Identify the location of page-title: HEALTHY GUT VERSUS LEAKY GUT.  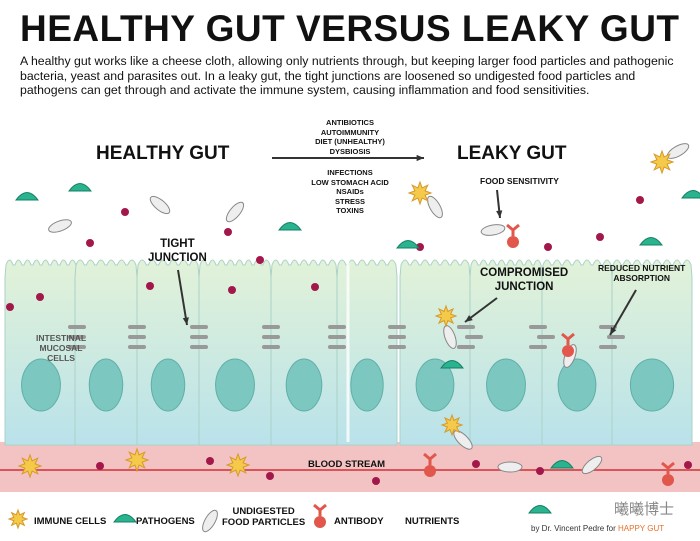
(350, 28).